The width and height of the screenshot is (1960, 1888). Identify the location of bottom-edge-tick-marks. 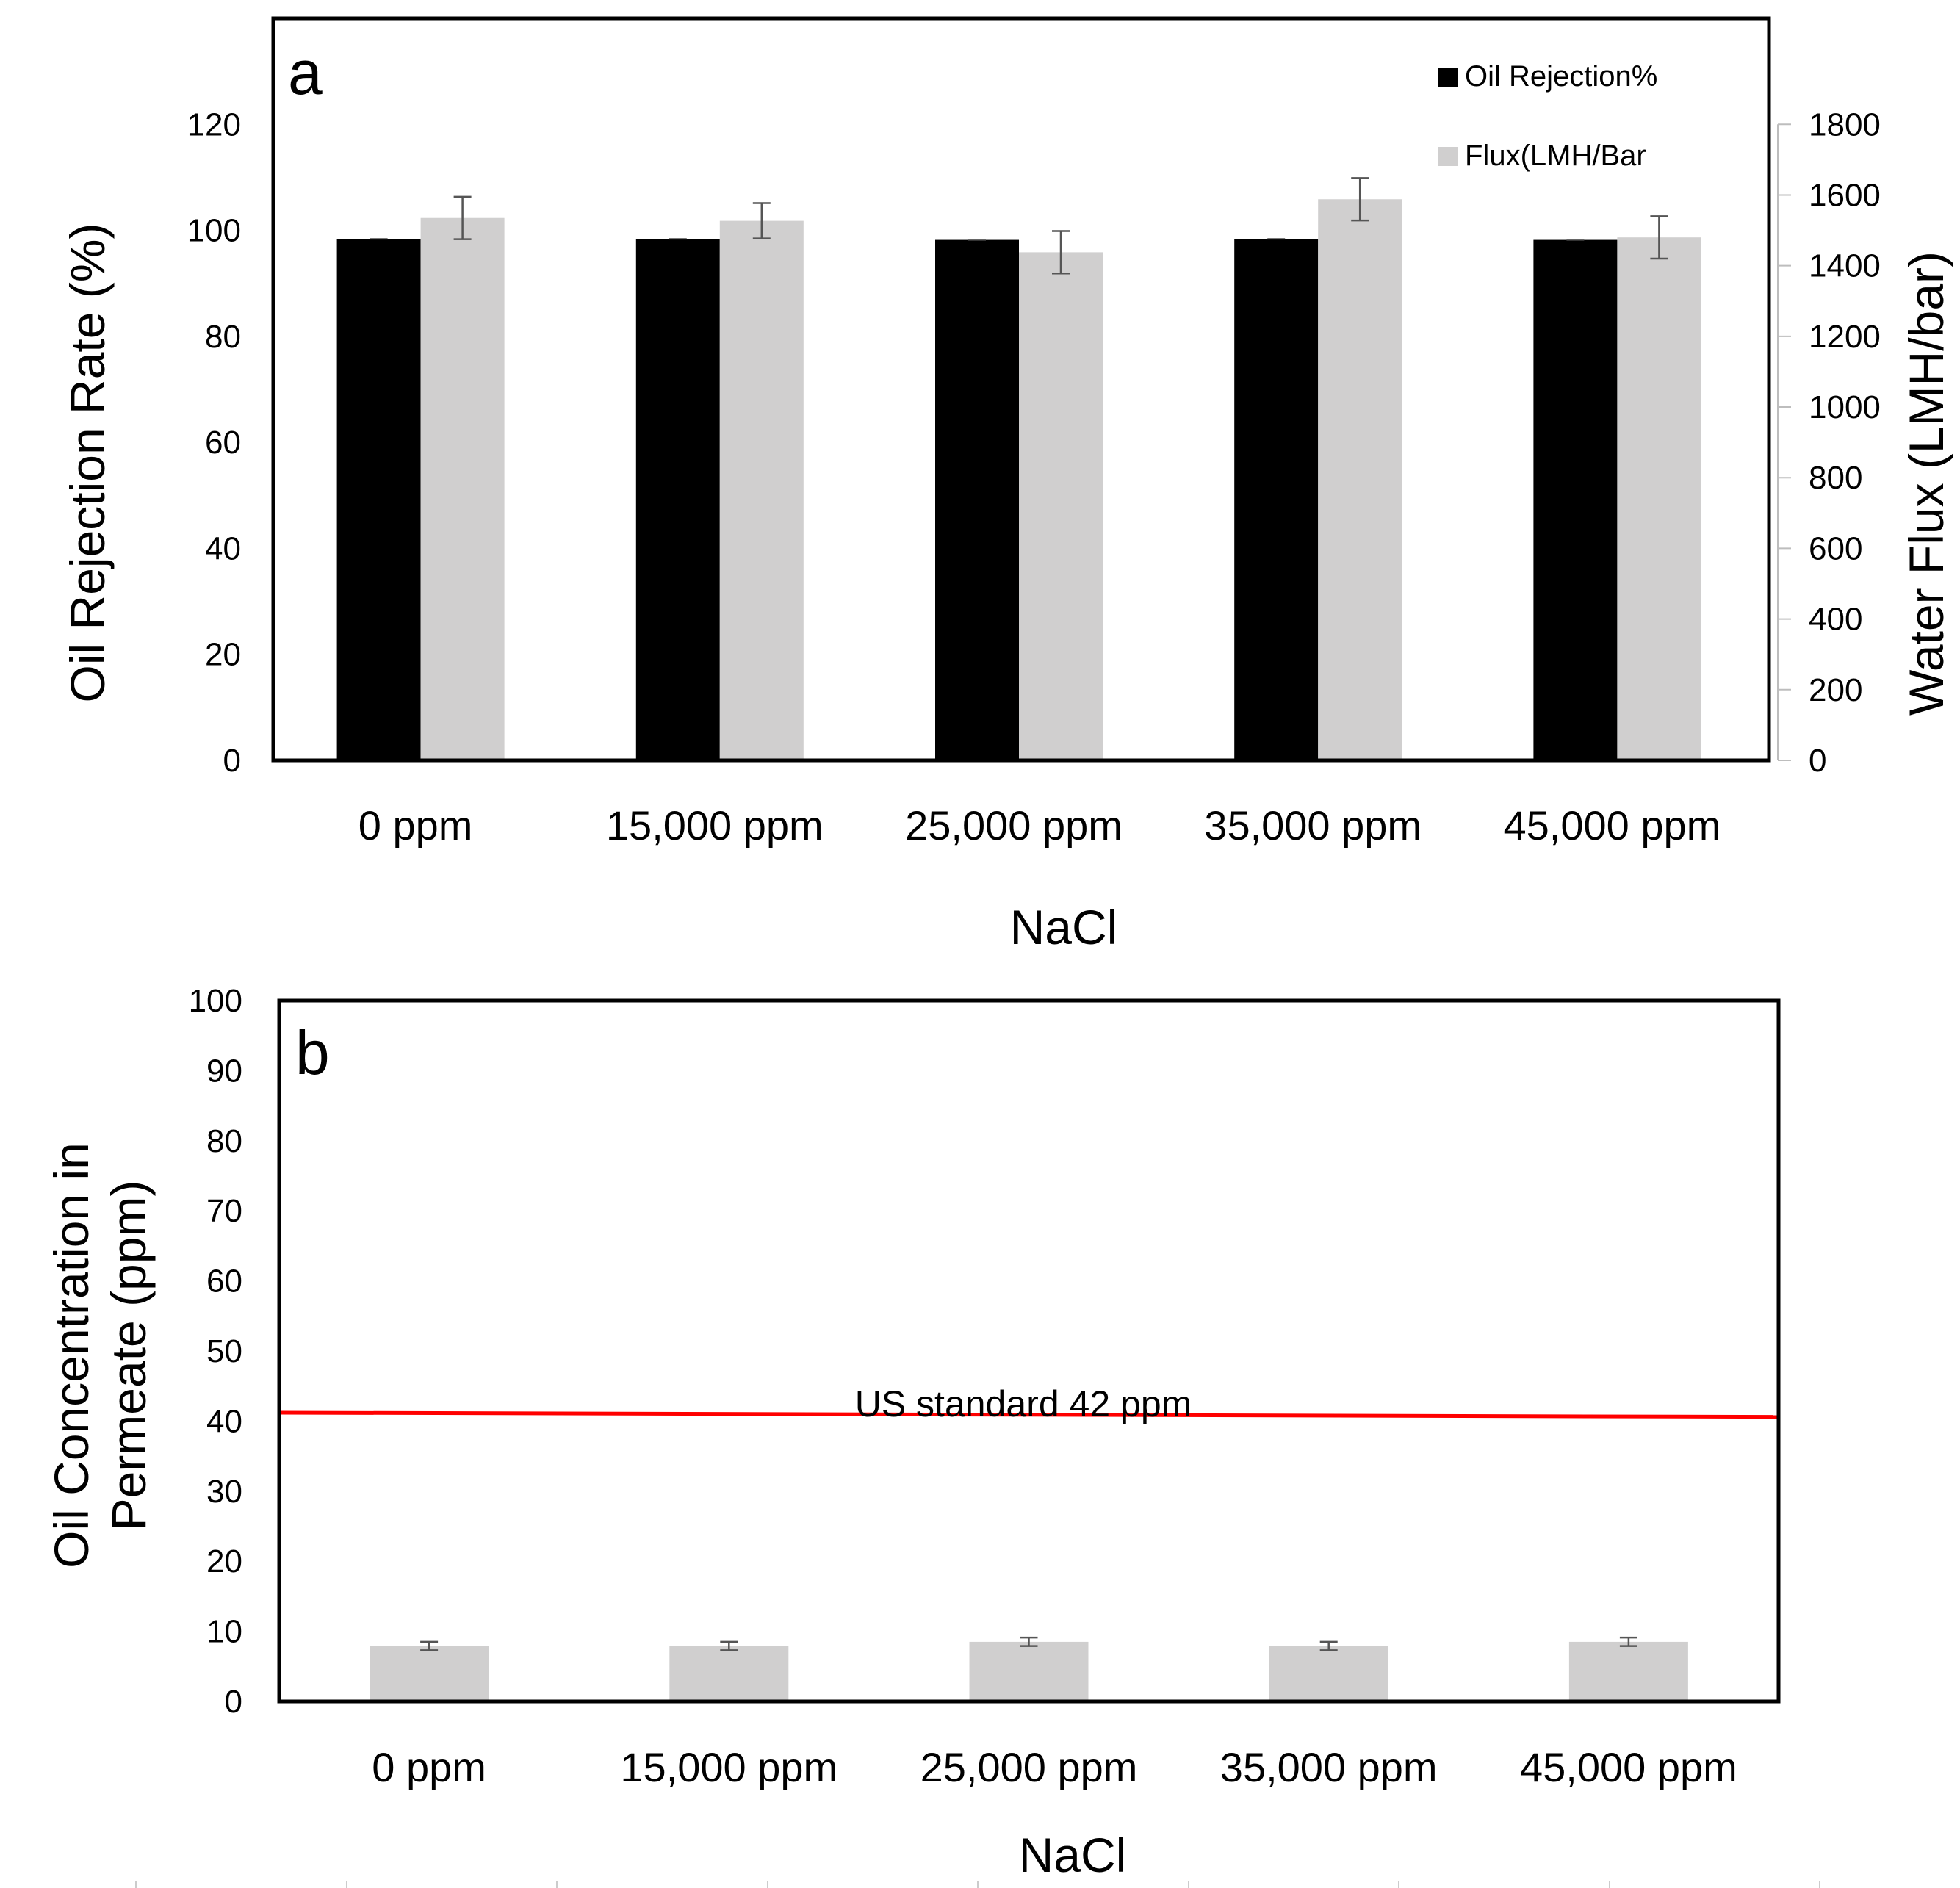
(977, 1884).